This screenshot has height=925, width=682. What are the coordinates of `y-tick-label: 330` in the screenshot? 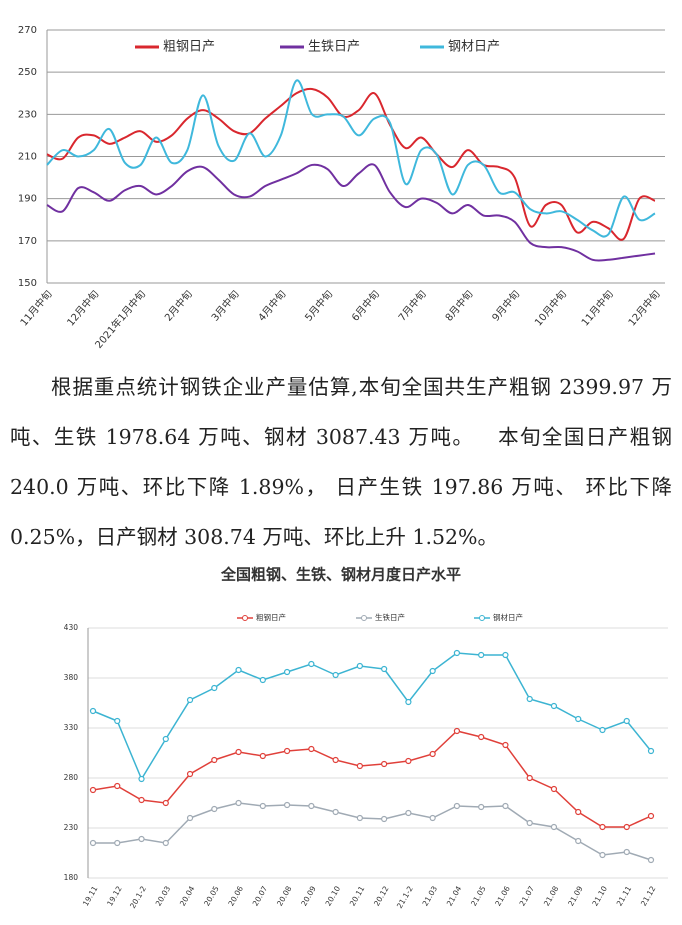 It's located at (71, 727).